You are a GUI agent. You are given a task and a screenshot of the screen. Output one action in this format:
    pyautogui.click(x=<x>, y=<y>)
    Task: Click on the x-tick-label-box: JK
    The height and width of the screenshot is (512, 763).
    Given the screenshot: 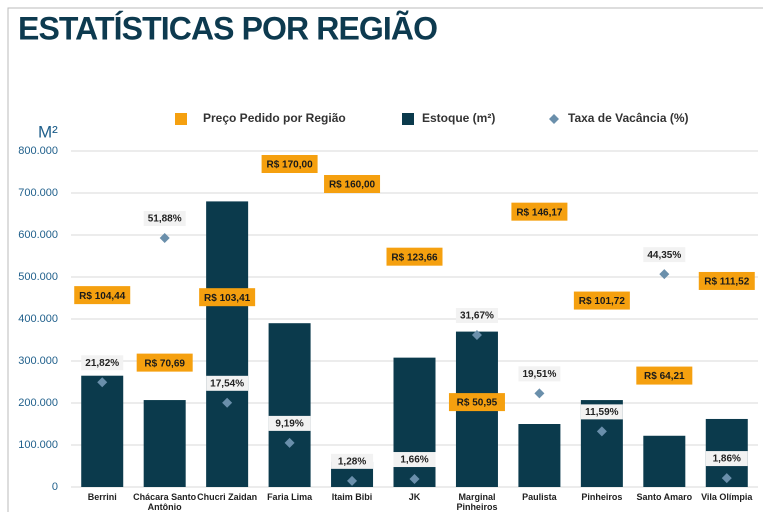 What is the action you would take?
    pyautogui.click(x=414, y=497)
    